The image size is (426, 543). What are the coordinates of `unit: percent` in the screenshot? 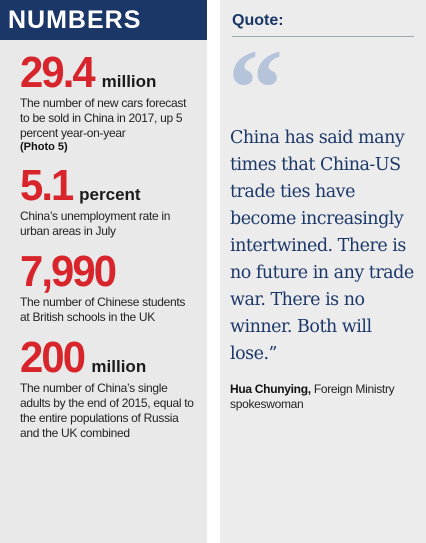 It's located at (110, 194).